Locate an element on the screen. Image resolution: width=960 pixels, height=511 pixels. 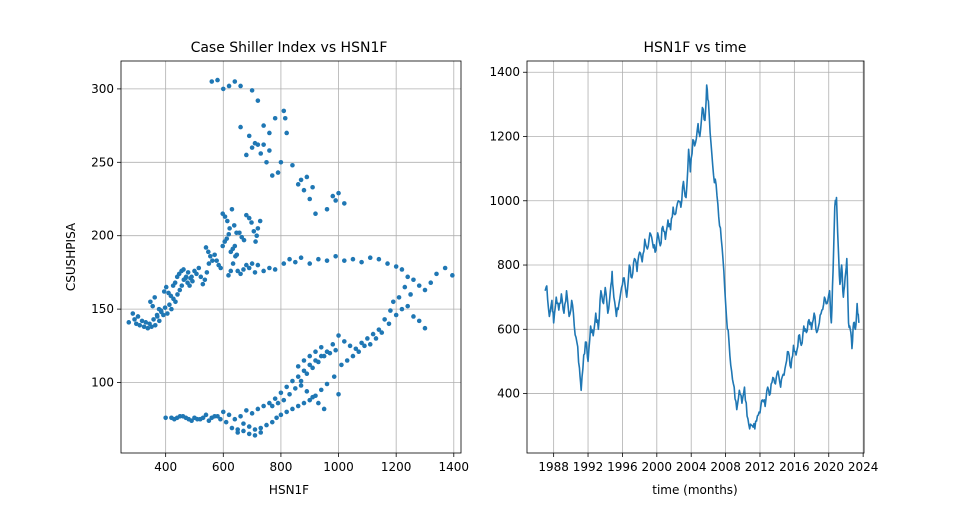
line-y-tick-label: 800 is located at coordinates (508, 265).